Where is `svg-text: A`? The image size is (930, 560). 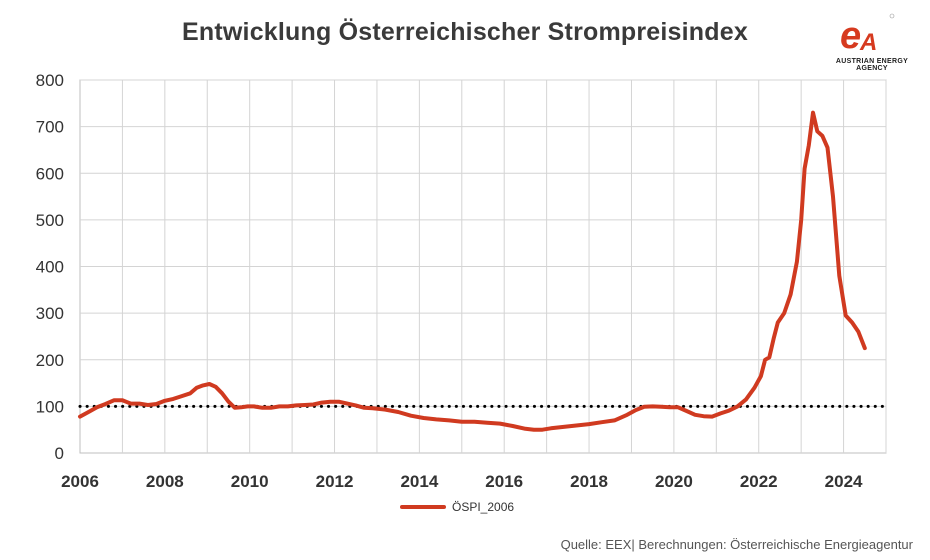
svg-text: A is located at coordinates (868, 42).